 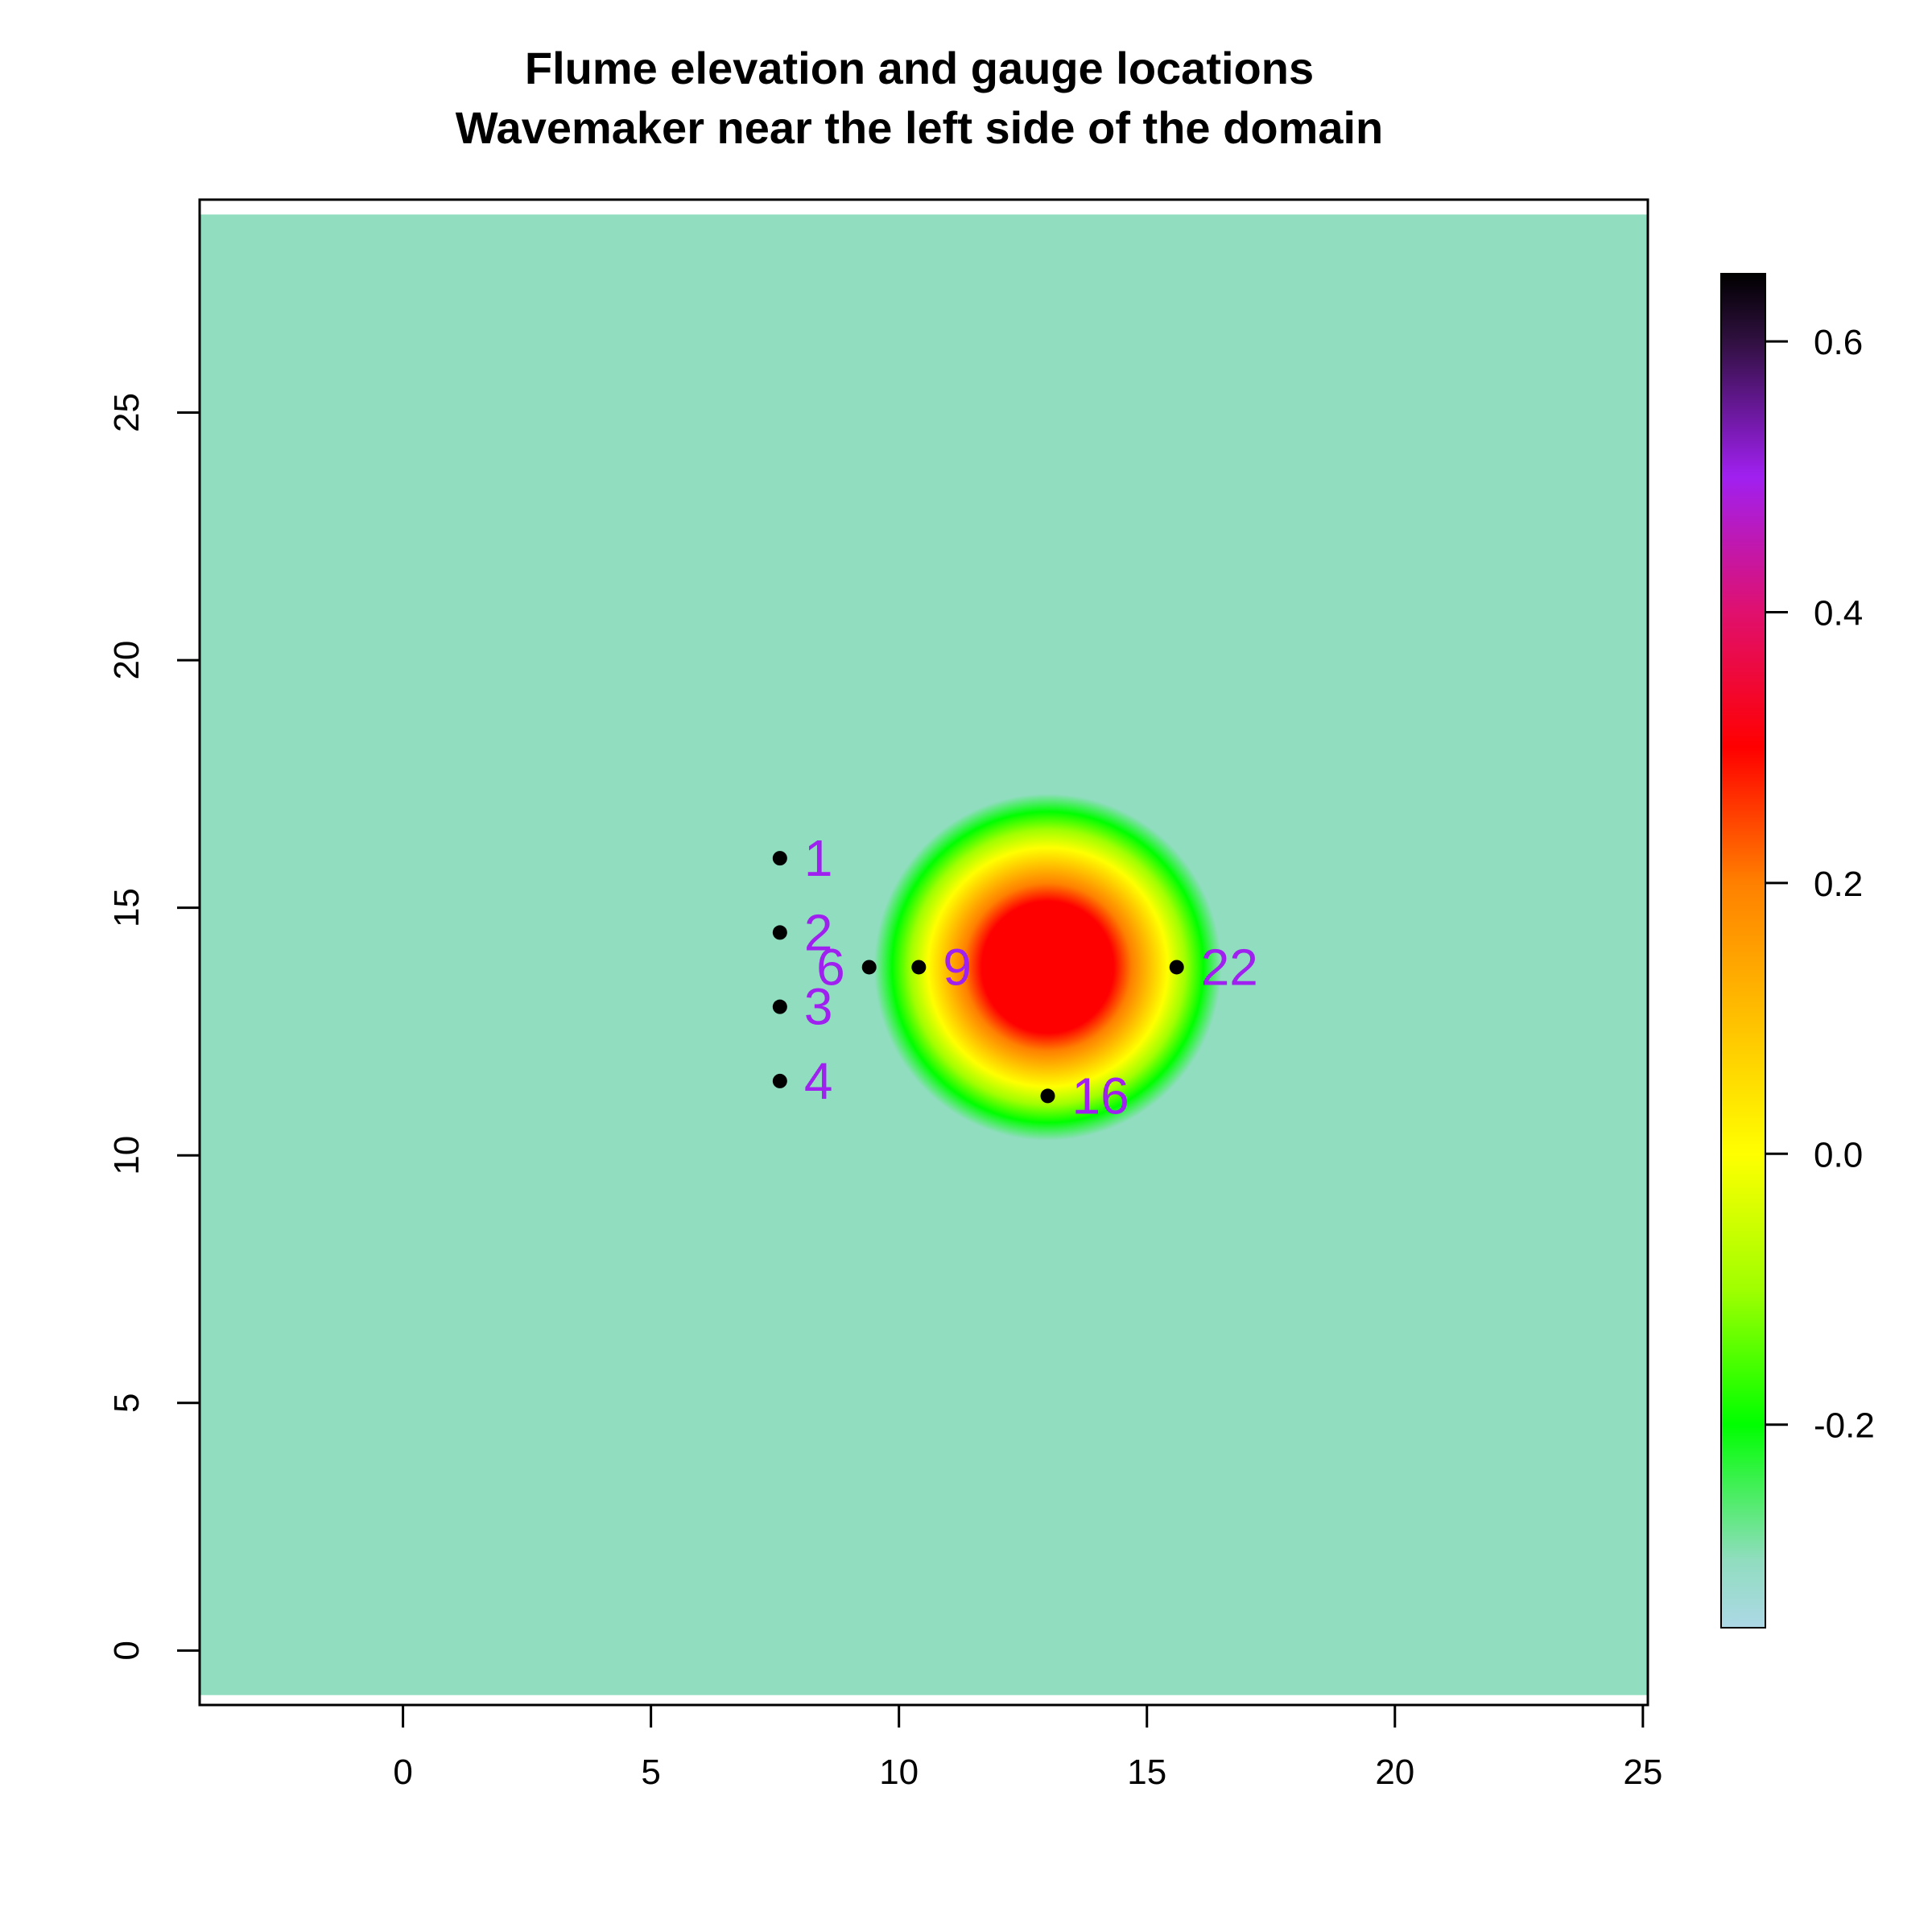 What do you see at coordinates (402, 1772) in the screenshot?
I see `x-tick-label: 0` at bounding box center [402, 1772].